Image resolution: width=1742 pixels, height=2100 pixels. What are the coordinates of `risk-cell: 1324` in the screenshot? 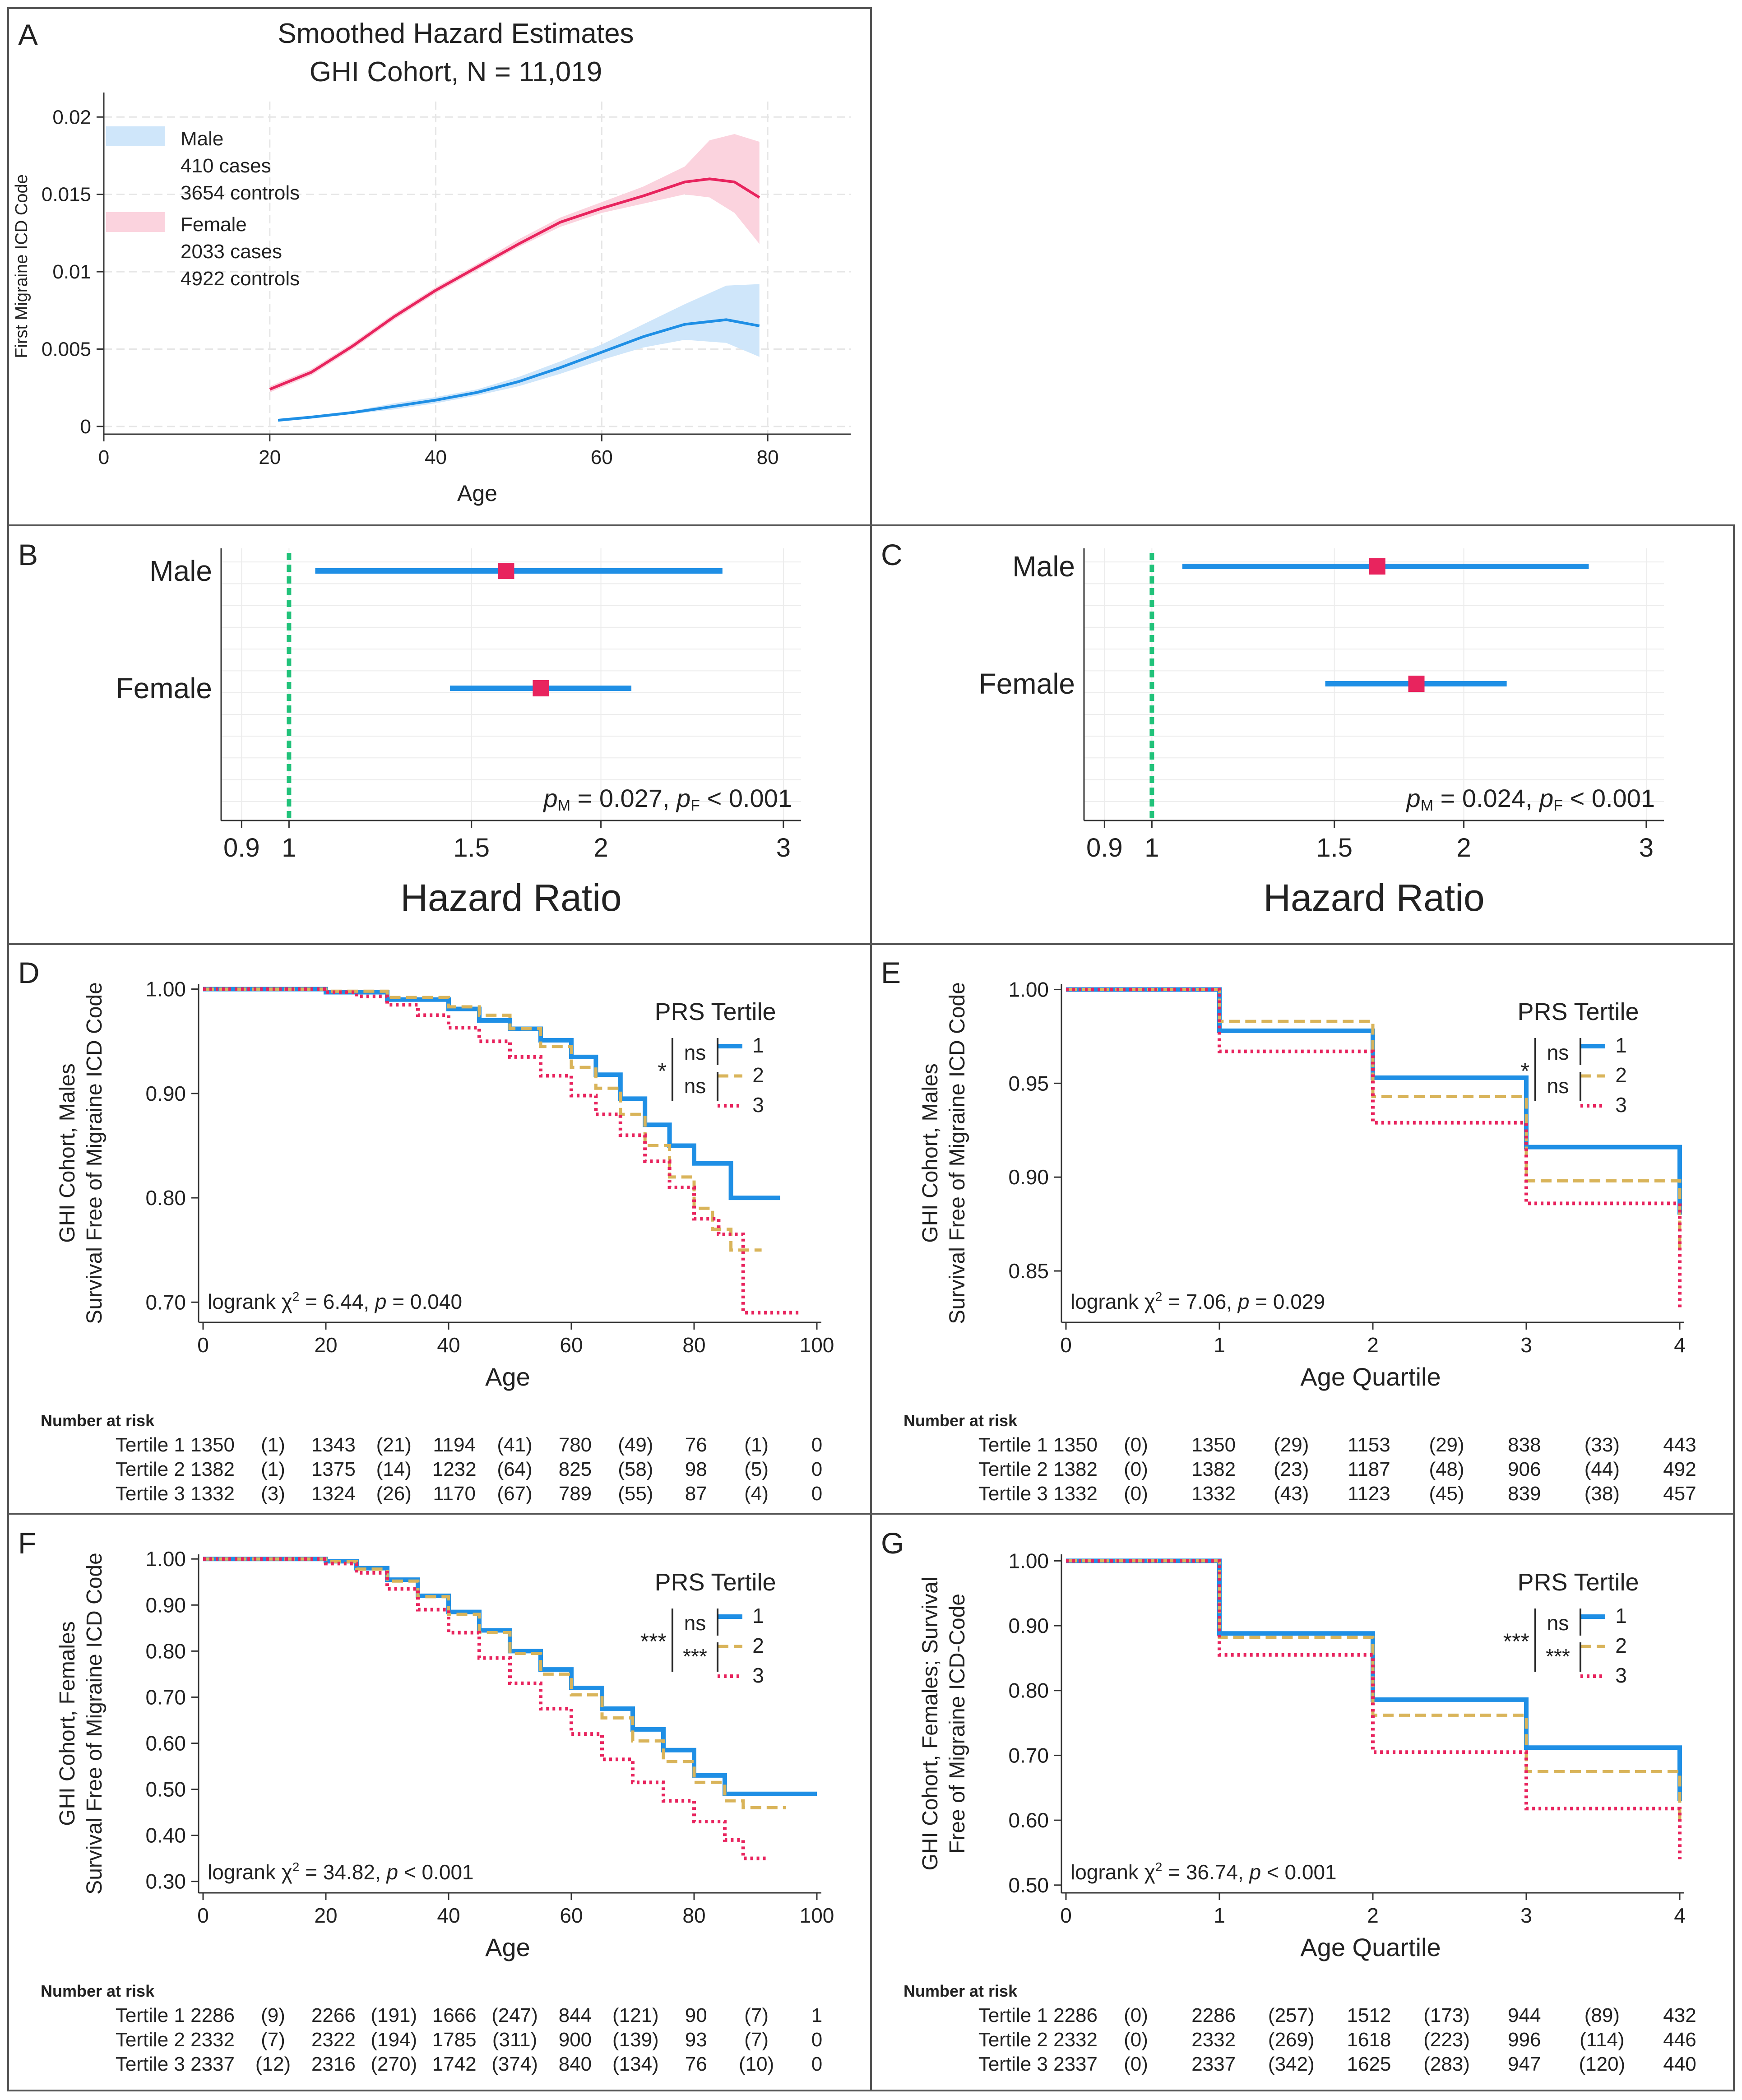 It's located at (333, 1494).